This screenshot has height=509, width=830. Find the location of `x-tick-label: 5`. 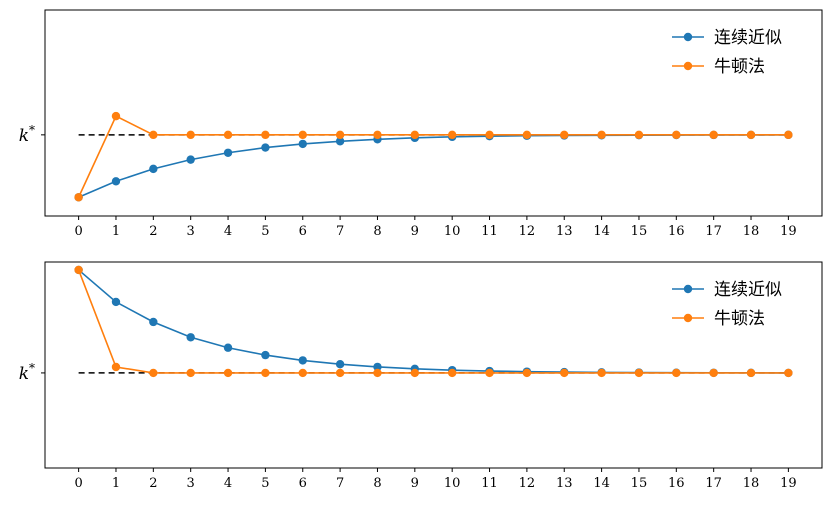

x-tick-label: 5 is located at coordinates (265, 231).